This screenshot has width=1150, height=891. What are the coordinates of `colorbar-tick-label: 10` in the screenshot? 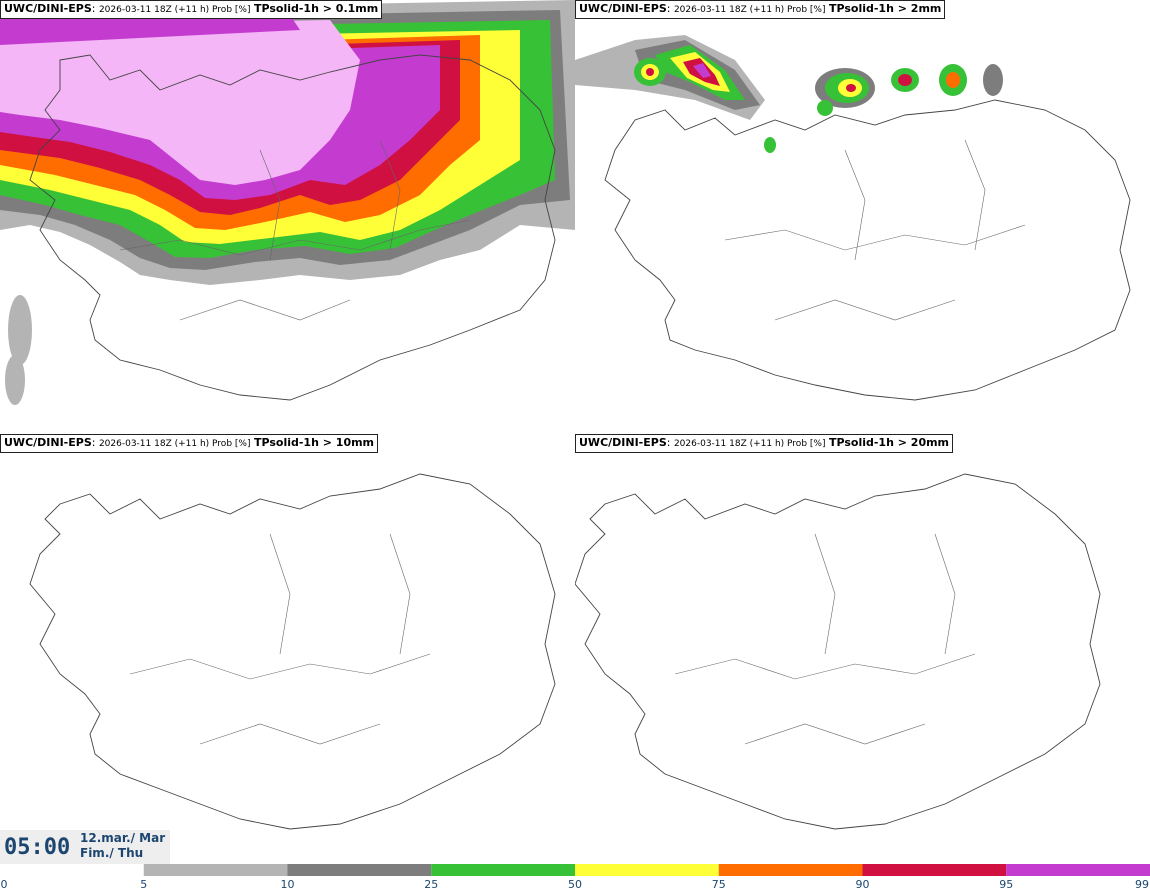 It's located at (288, 884).